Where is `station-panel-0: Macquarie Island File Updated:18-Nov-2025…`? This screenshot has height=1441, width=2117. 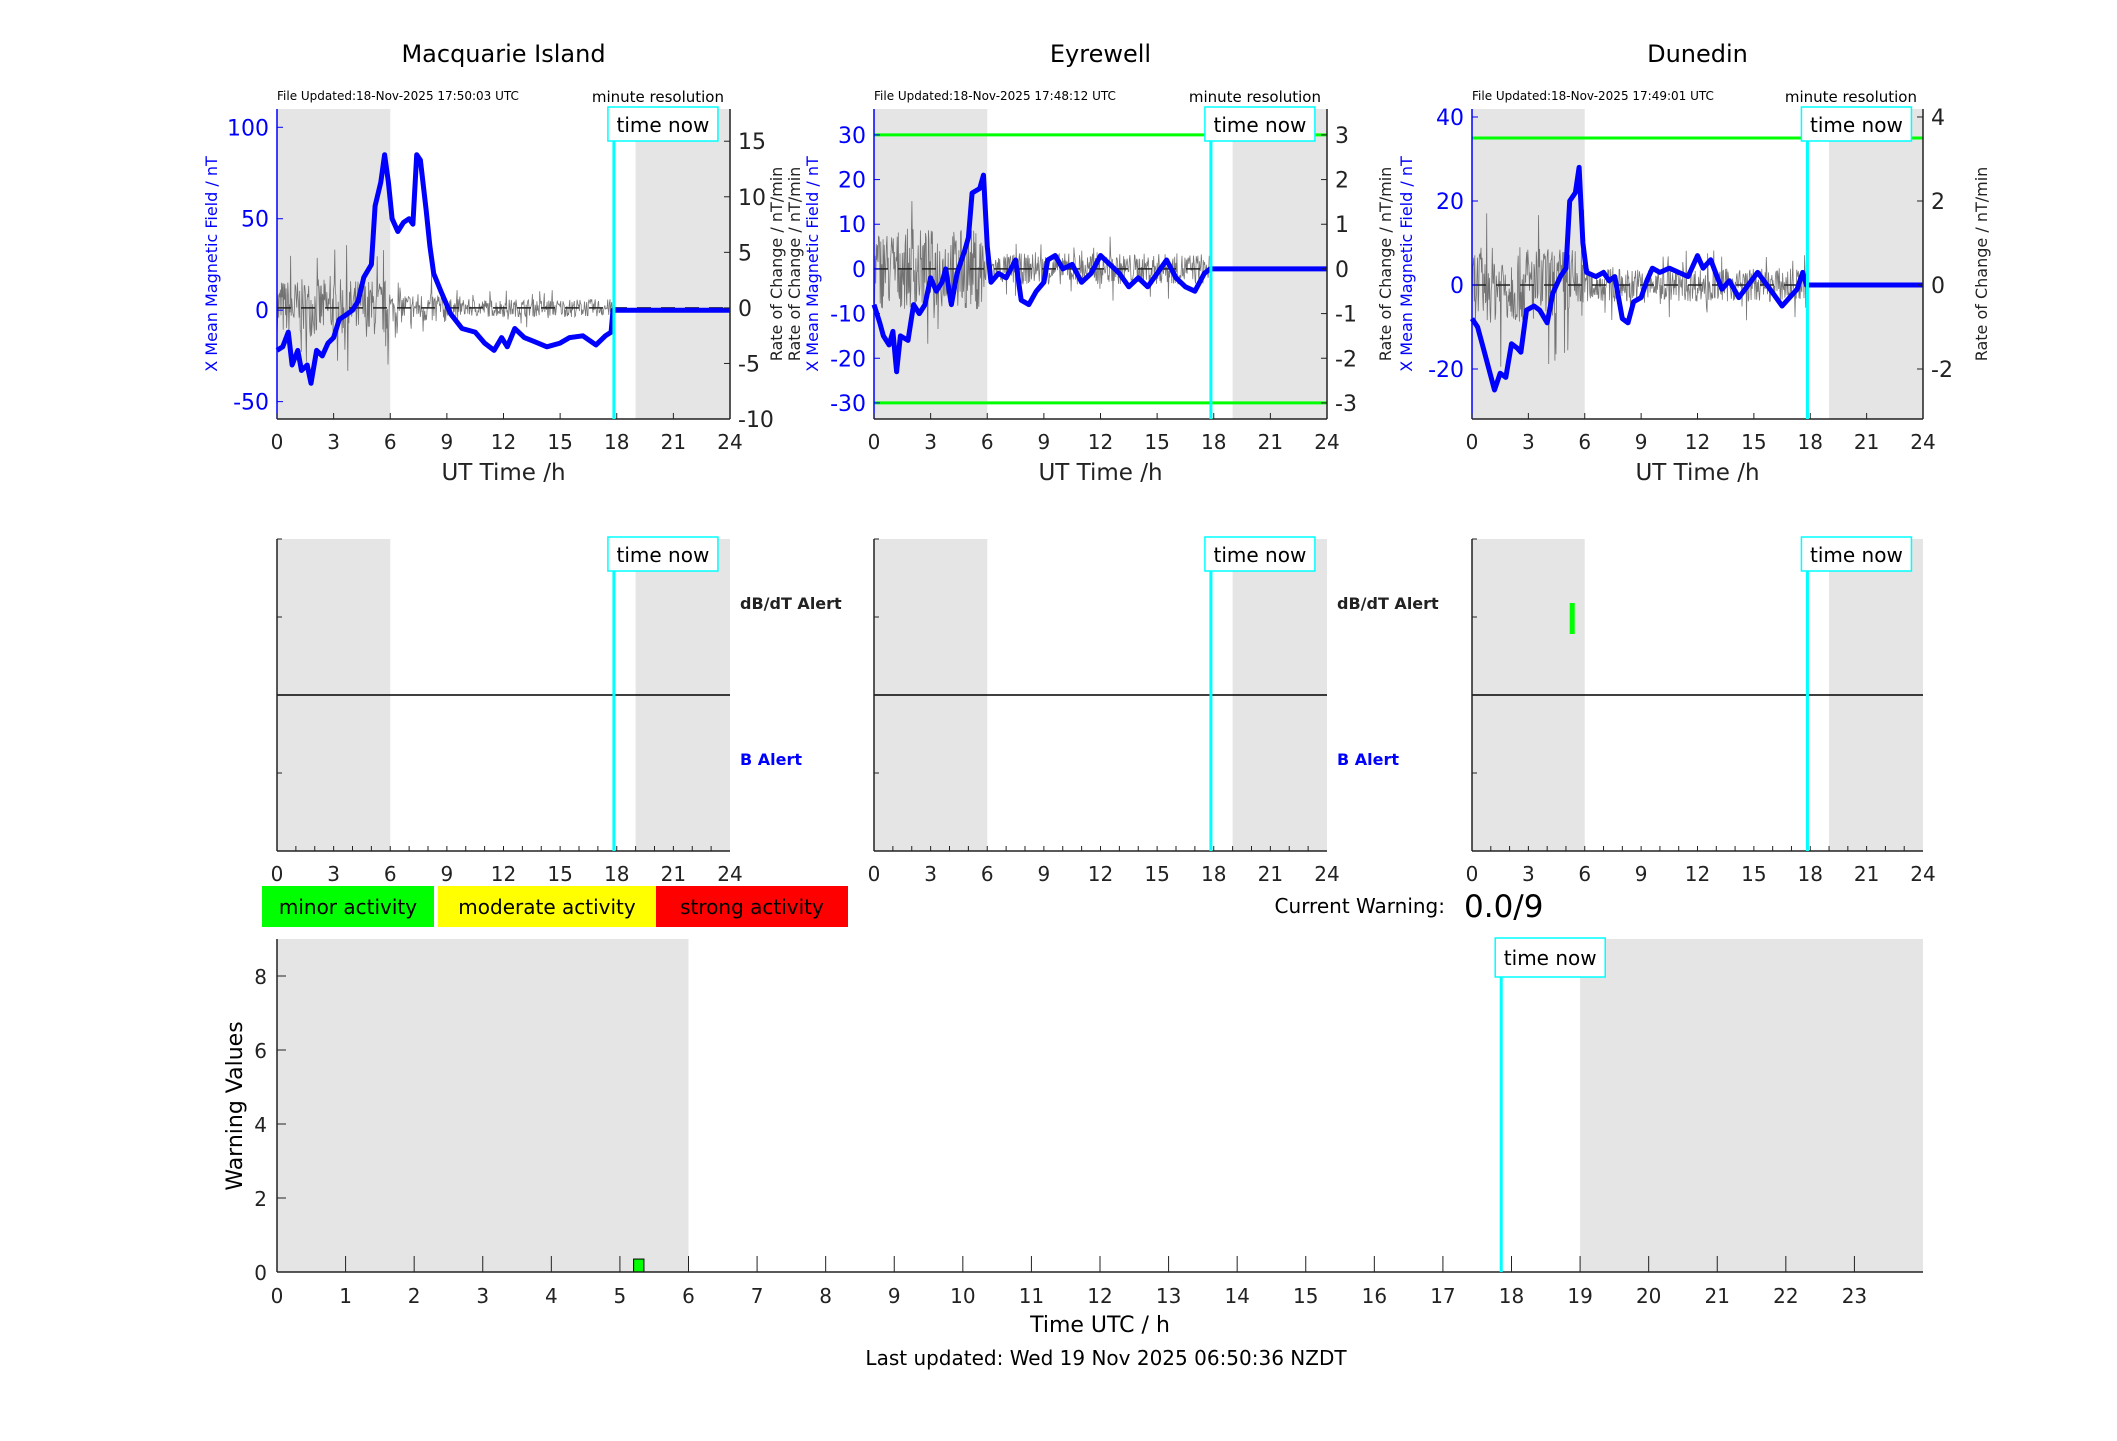
station-panel-0: Macquarie Island File Updated:18-Nov-2025… is located at coordinates (494, 263).